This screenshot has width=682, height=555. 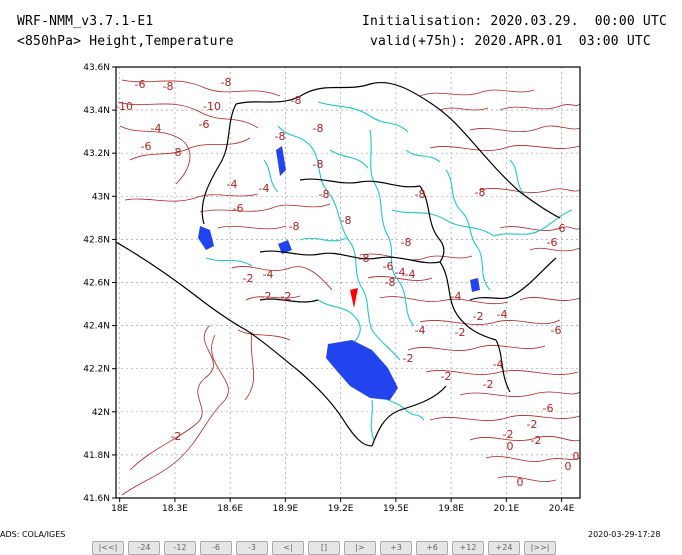 What do you see at coordinates (504, 548) in the screenshot?
I see `nav-button: +24` at bounding box center [504, 548].